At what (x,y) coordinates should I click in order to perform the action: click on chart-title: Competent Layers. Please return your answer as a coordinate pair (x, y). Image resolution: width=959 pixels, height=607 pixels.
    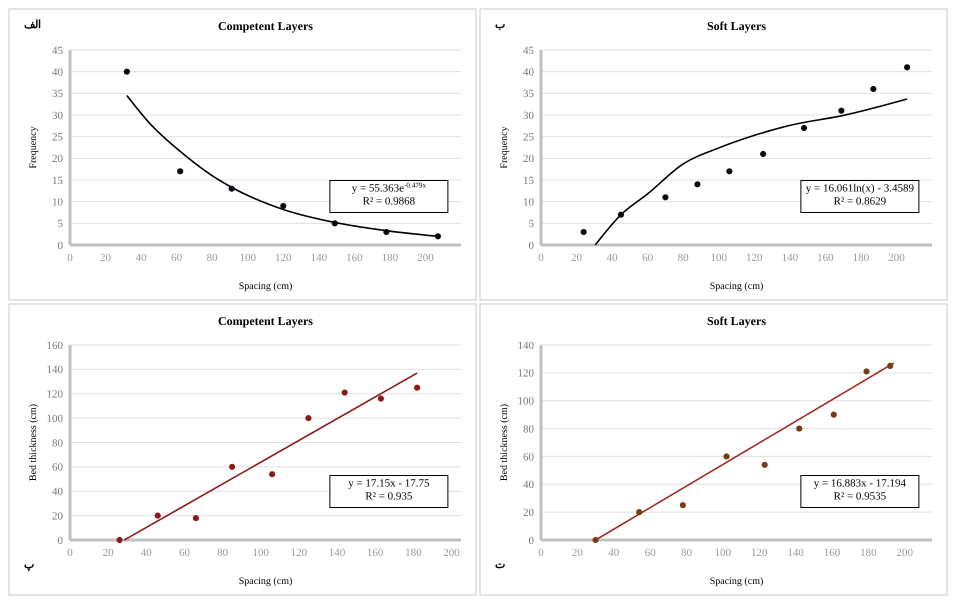
    Looking at the image, I should click on (266, 26).